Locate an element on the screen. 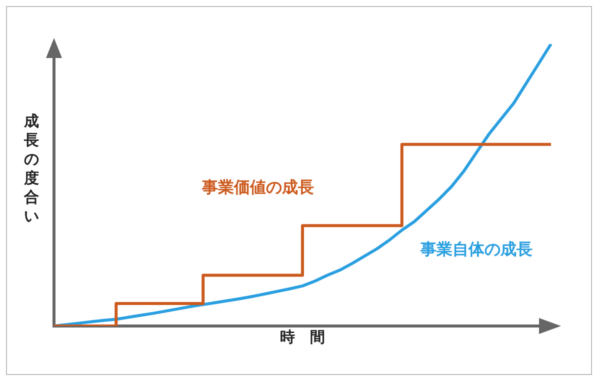  series-label: 事業価値の成長 is located at coordinates (258, 187).